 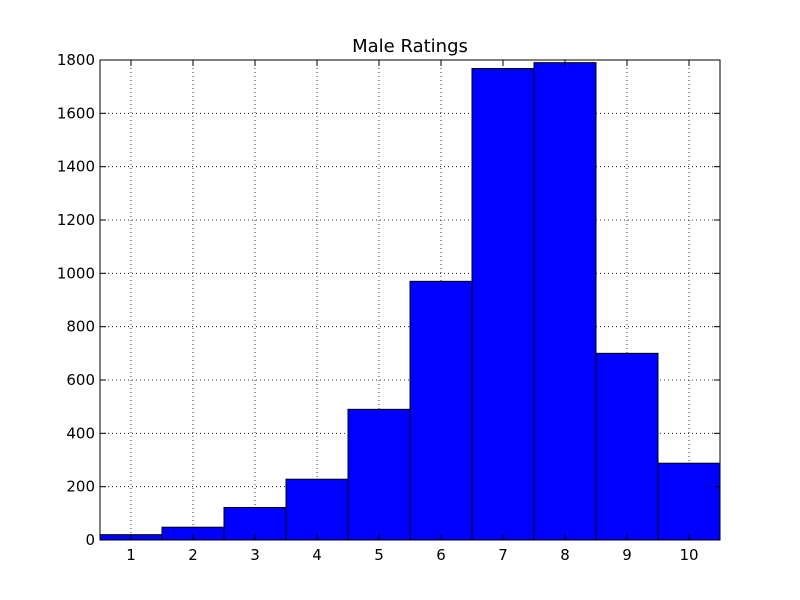 I want to click on x-tick-label: 8, so click(x=565, y=555).